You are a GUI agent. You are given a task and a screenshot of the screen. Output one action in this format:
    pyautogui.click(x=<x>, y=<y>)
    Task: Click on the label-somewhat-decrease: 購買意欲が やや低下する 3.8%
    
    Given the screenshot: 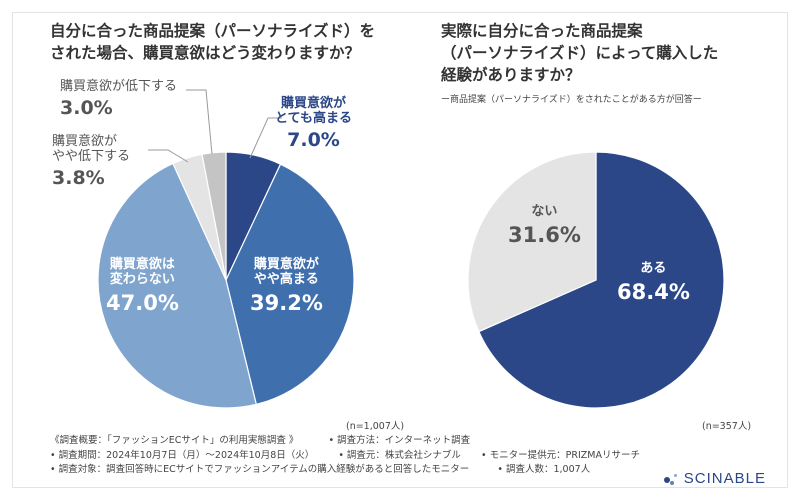 What is the action you would take?
    pyautogui.click(x=91, y=162)
    